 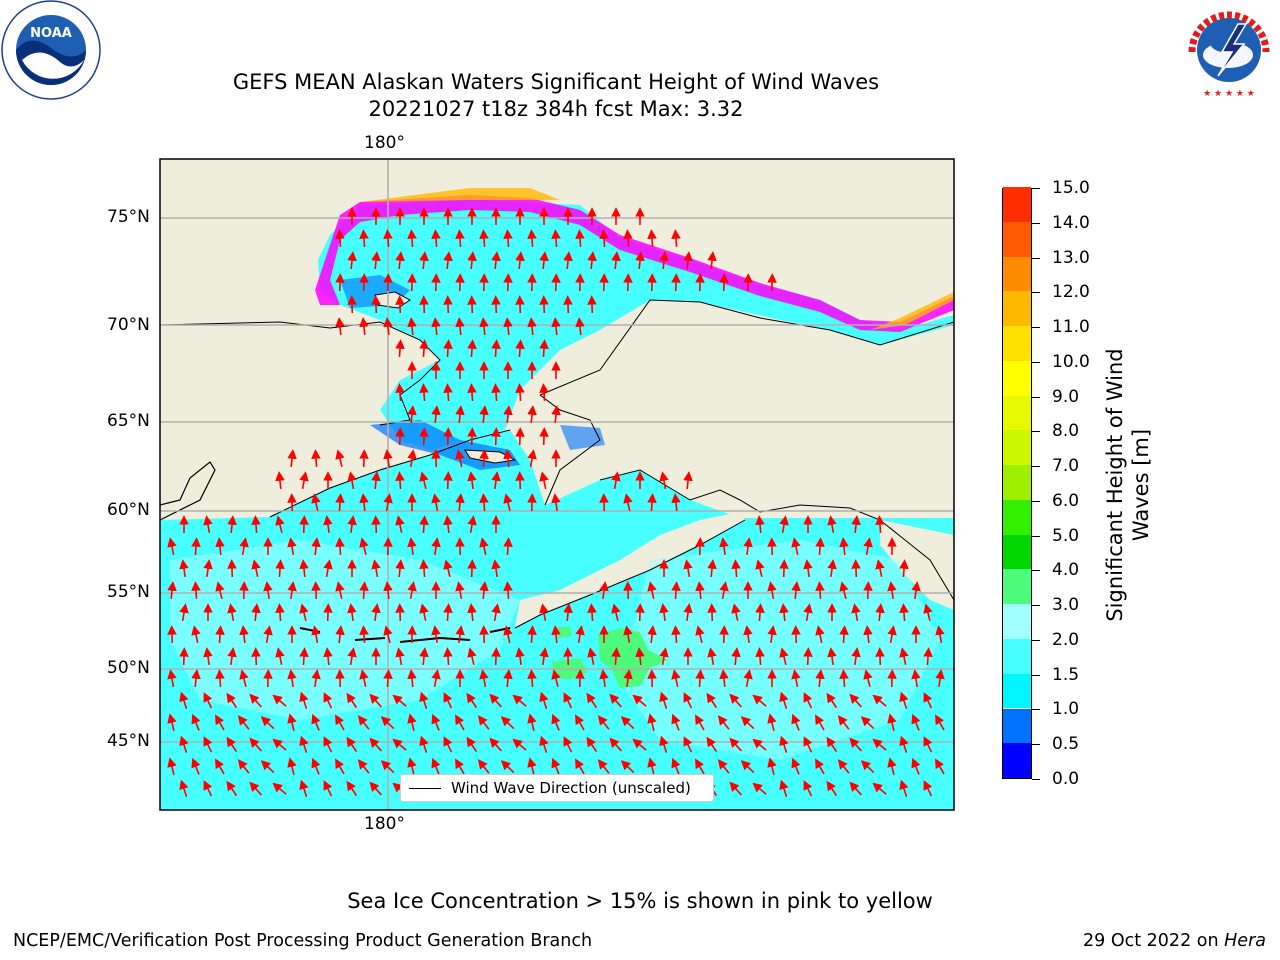 What do you see at coordinates (1066, 500) in the screenshot?
I see `colorbar-tick-label: 6.0` at bounding box center [1066, 500].